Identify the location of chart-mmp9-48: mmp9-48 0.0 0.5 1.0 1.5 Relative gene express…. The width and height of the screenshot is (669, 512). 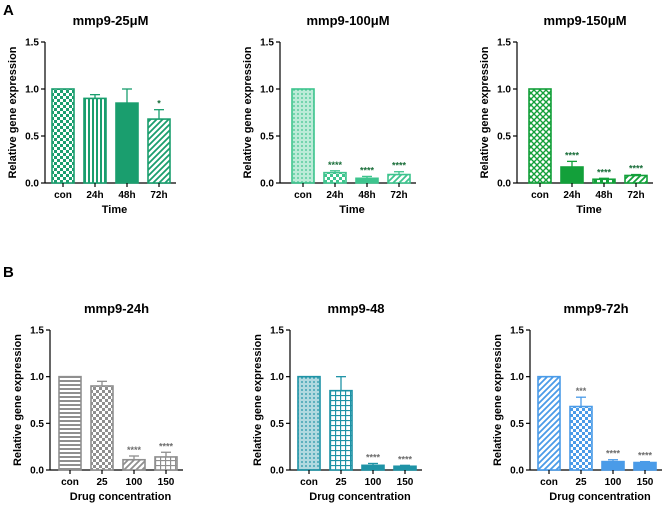
(337, 402).